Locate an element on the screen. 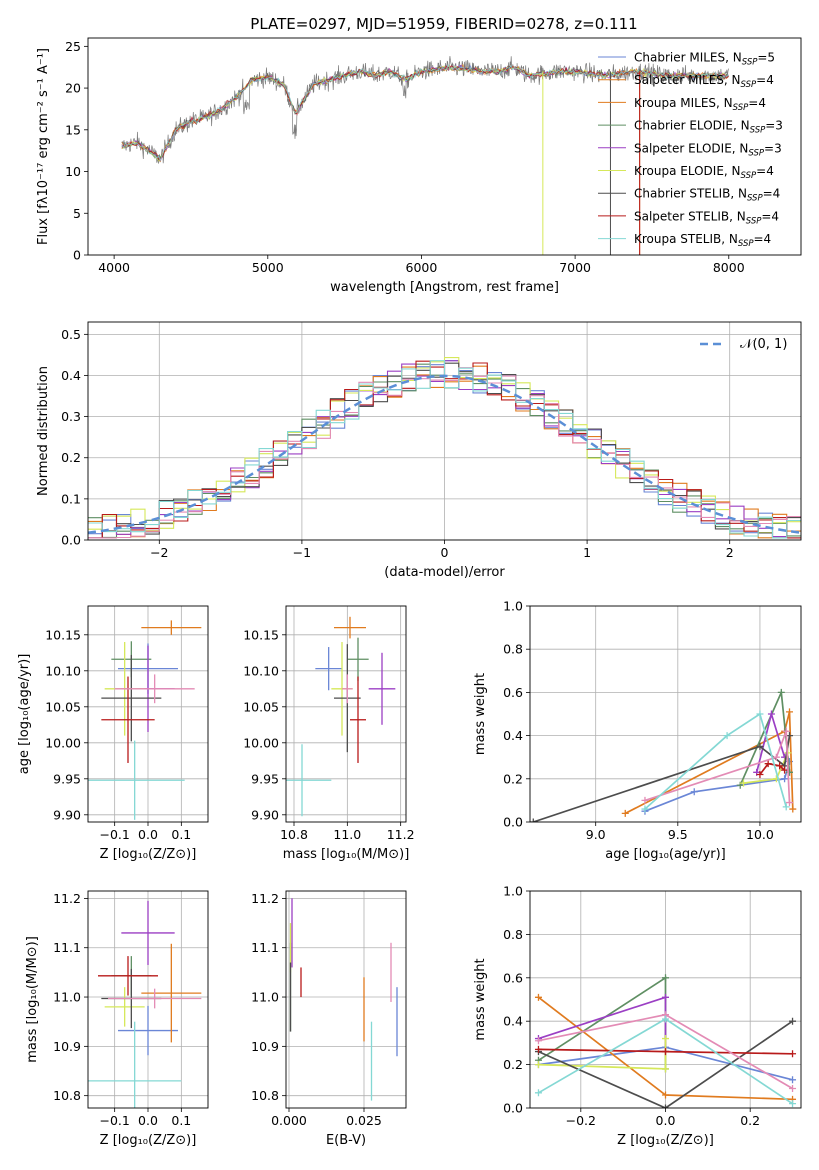  x-tick-label: 2 is located at coordinates (730, 552).